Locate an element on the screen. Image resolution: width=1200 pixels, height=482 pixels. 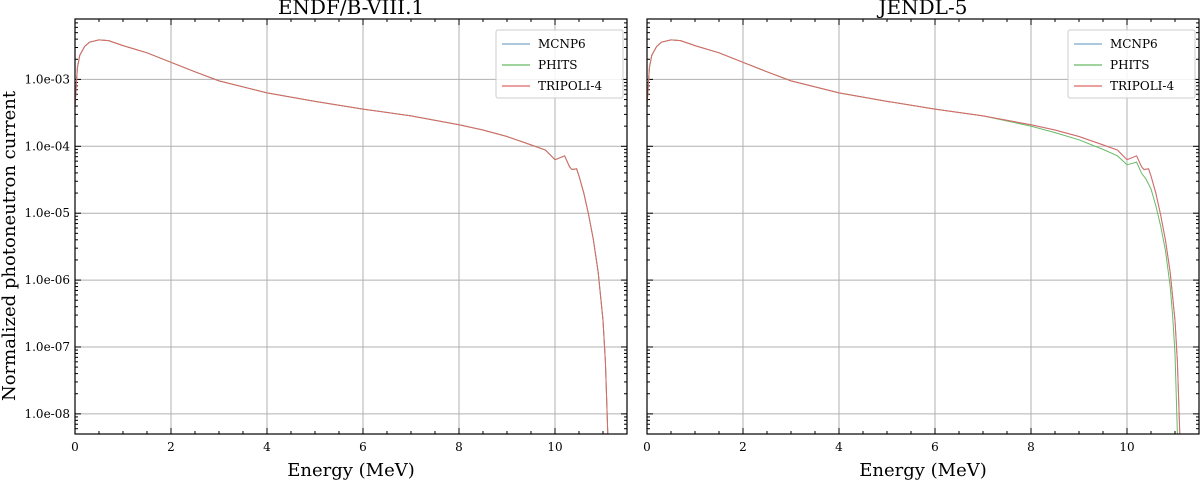
panel-title: JENDL-5 is located at coordinates (922, 9).